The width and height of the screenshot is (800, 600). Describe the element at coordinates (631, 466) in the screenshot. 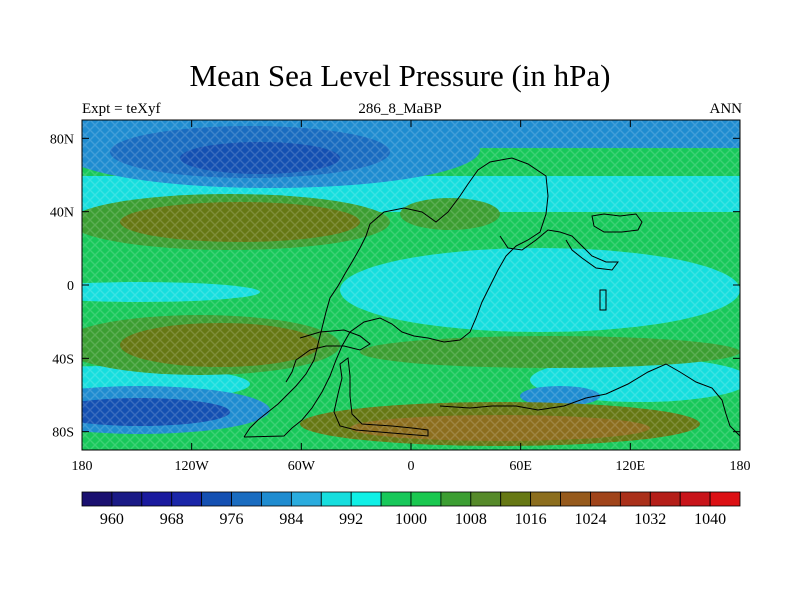

I see `x-tick-label: 120E` at that location.